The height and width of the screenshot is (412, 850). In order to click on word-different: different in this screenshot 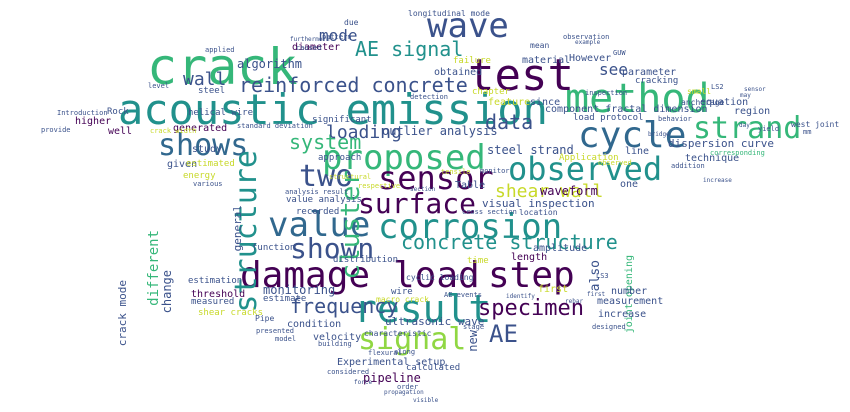, I will do `click(154, 268)`.